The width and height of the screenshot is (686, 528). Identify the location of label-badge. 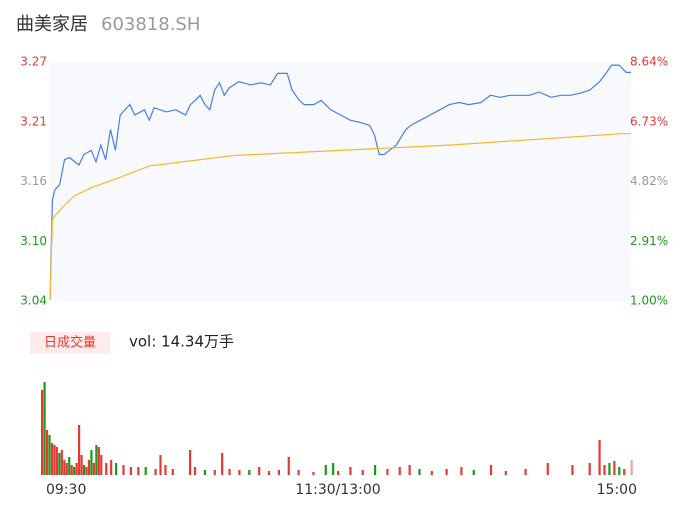
(70, 343).